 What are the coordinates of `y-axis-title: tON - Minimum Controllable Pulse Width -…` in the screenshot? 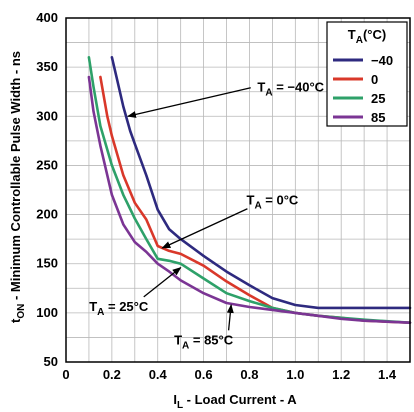 It's located at (17, 187).